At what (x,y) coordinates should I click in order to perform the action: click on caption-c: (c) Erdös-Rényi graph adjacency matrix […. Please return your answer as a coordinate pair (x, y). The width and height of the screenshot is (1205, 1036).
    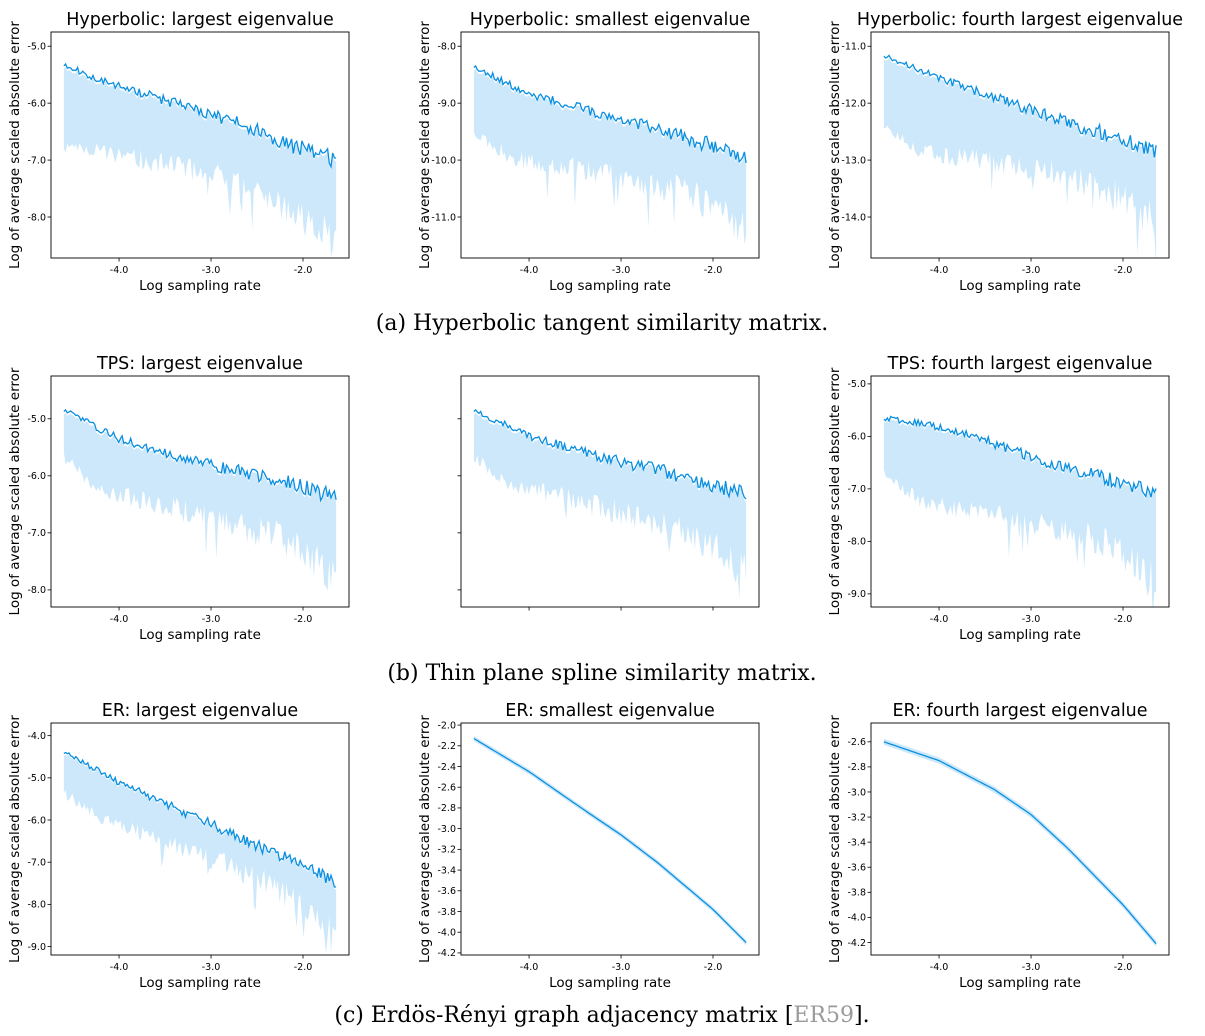
    Looking at the image, I should click on (601, 1015).